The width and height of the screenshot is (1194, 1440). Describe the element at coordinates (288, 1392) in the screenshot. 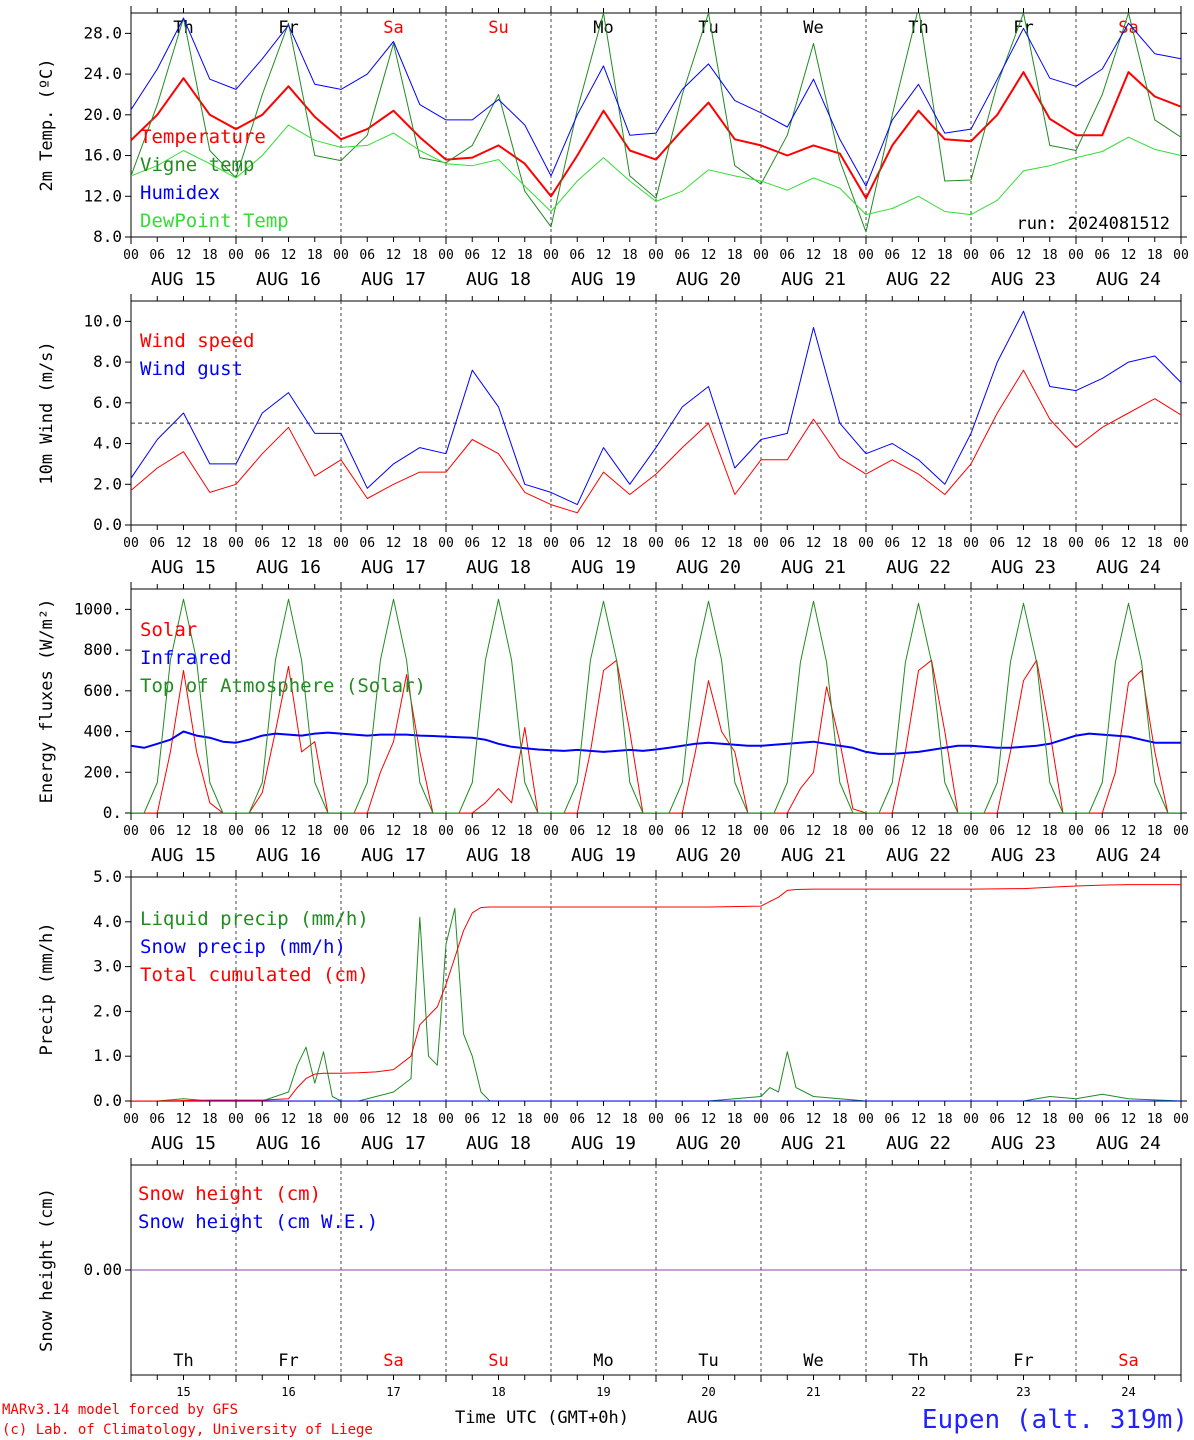

I see `day-number-label: 16` at that location.